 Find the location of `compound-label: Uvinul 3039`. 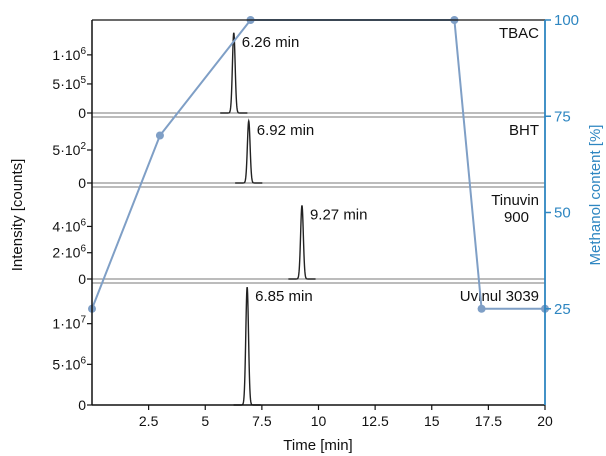

compound-label: Uvinul 3039 is located at coordinates (499, 296).